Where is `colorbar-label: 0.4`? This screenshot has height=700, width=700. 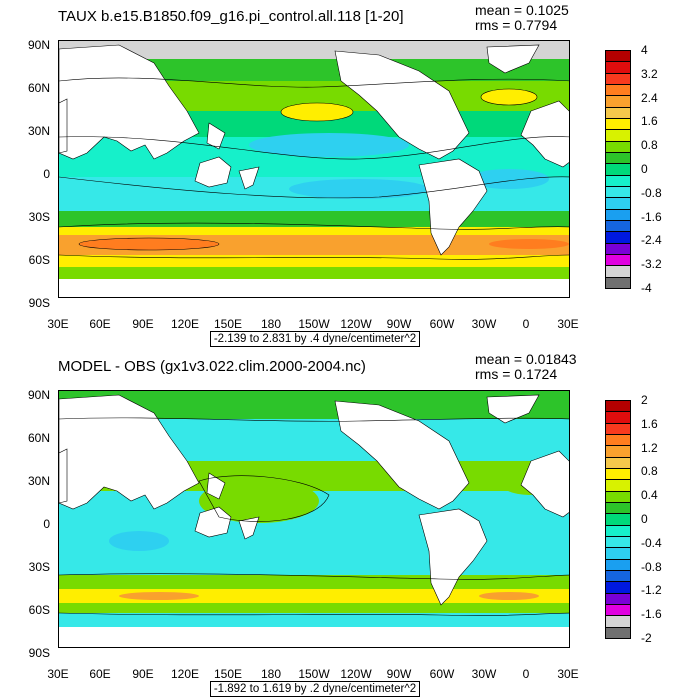
colorbar-label: 0.4 is located at coordinates (649, 495).